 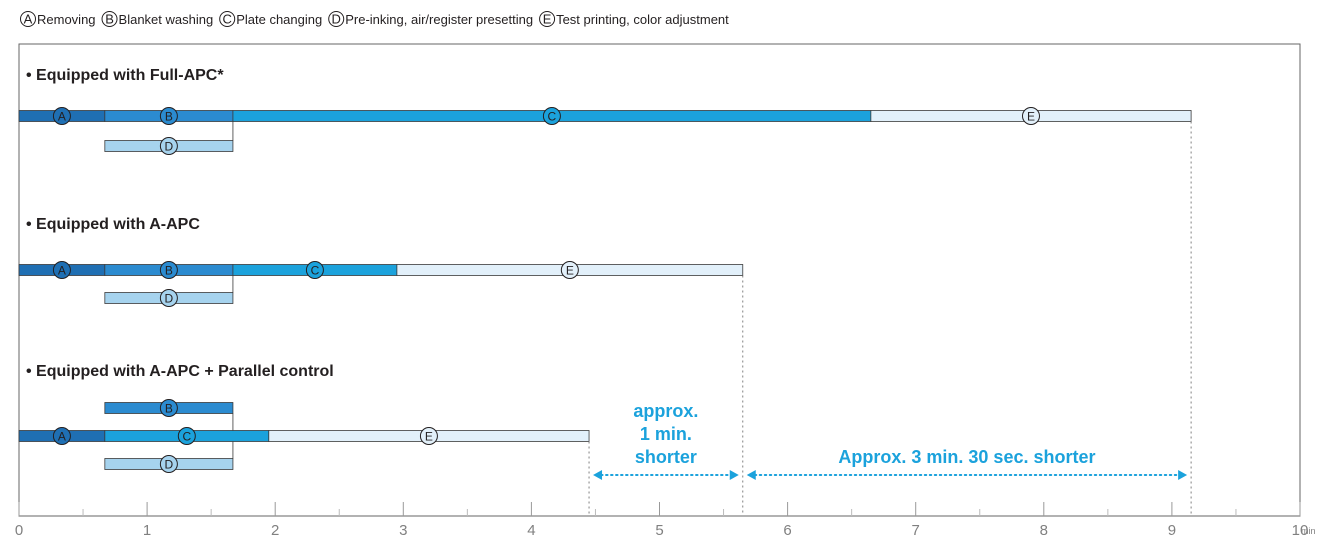 I want to click on annotation-2: Approx. 3 min. 30 sec. shorter, so click(x=967, y=463).